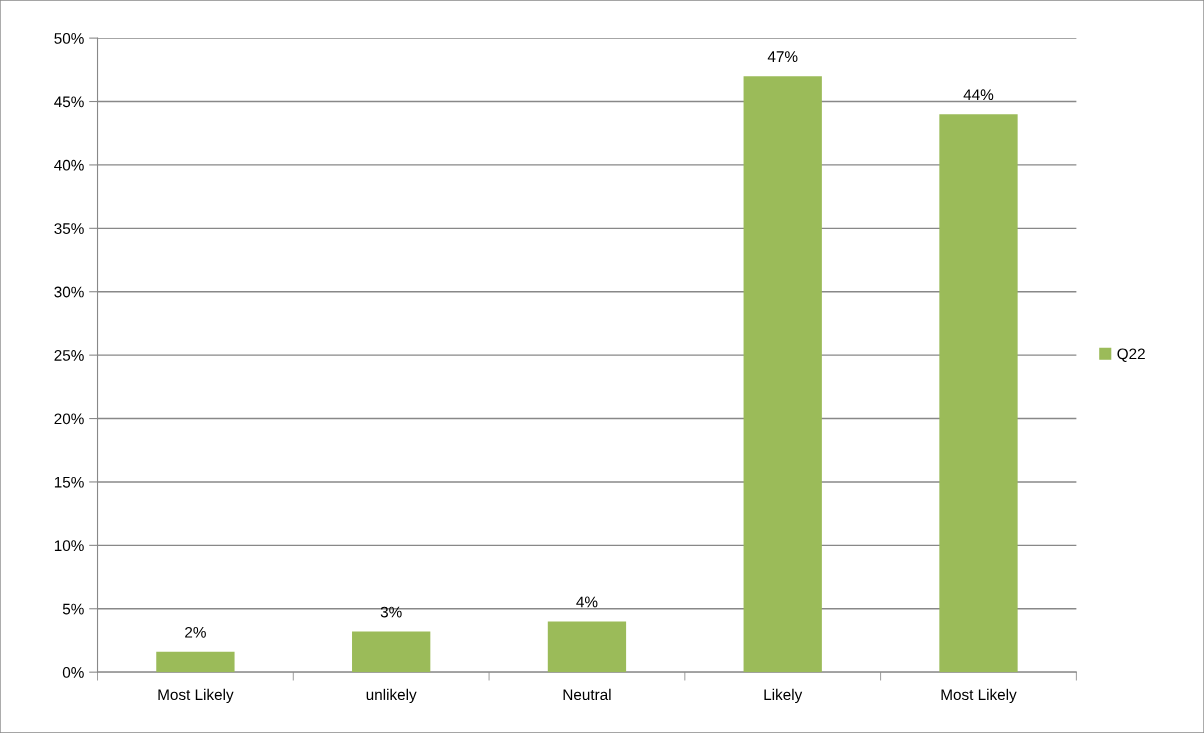  What do you see at coordinates (69, 102) in the screenshot?
I see `y-tick-label: 45%` at bounding box center [69, 102].